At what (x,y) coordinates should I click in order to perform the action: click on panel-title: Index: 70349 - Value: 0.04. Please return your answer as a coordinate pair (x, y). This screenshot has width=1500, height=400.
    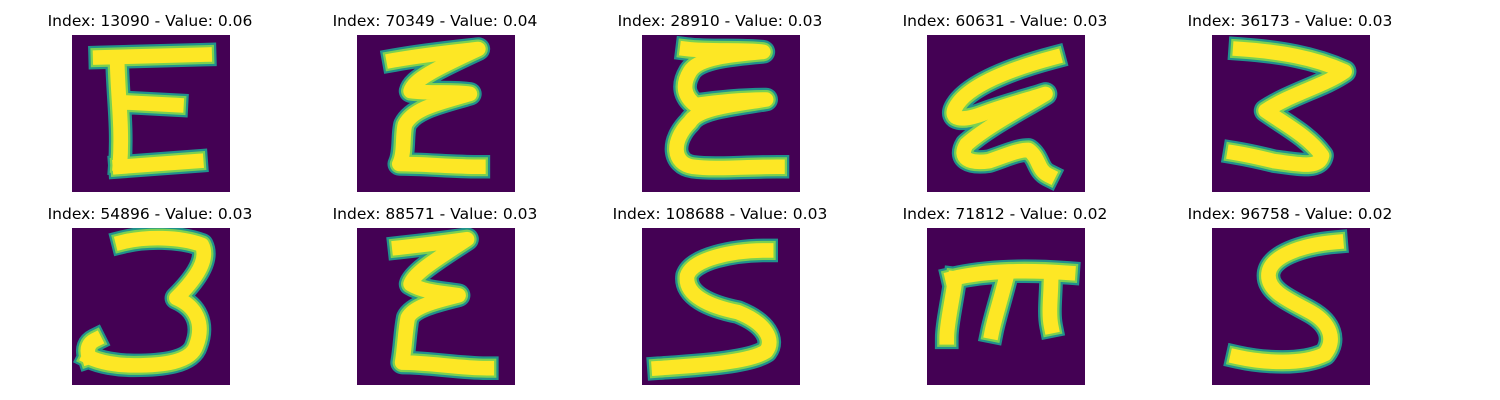
    Looking at the image, I should click on (435, 21).